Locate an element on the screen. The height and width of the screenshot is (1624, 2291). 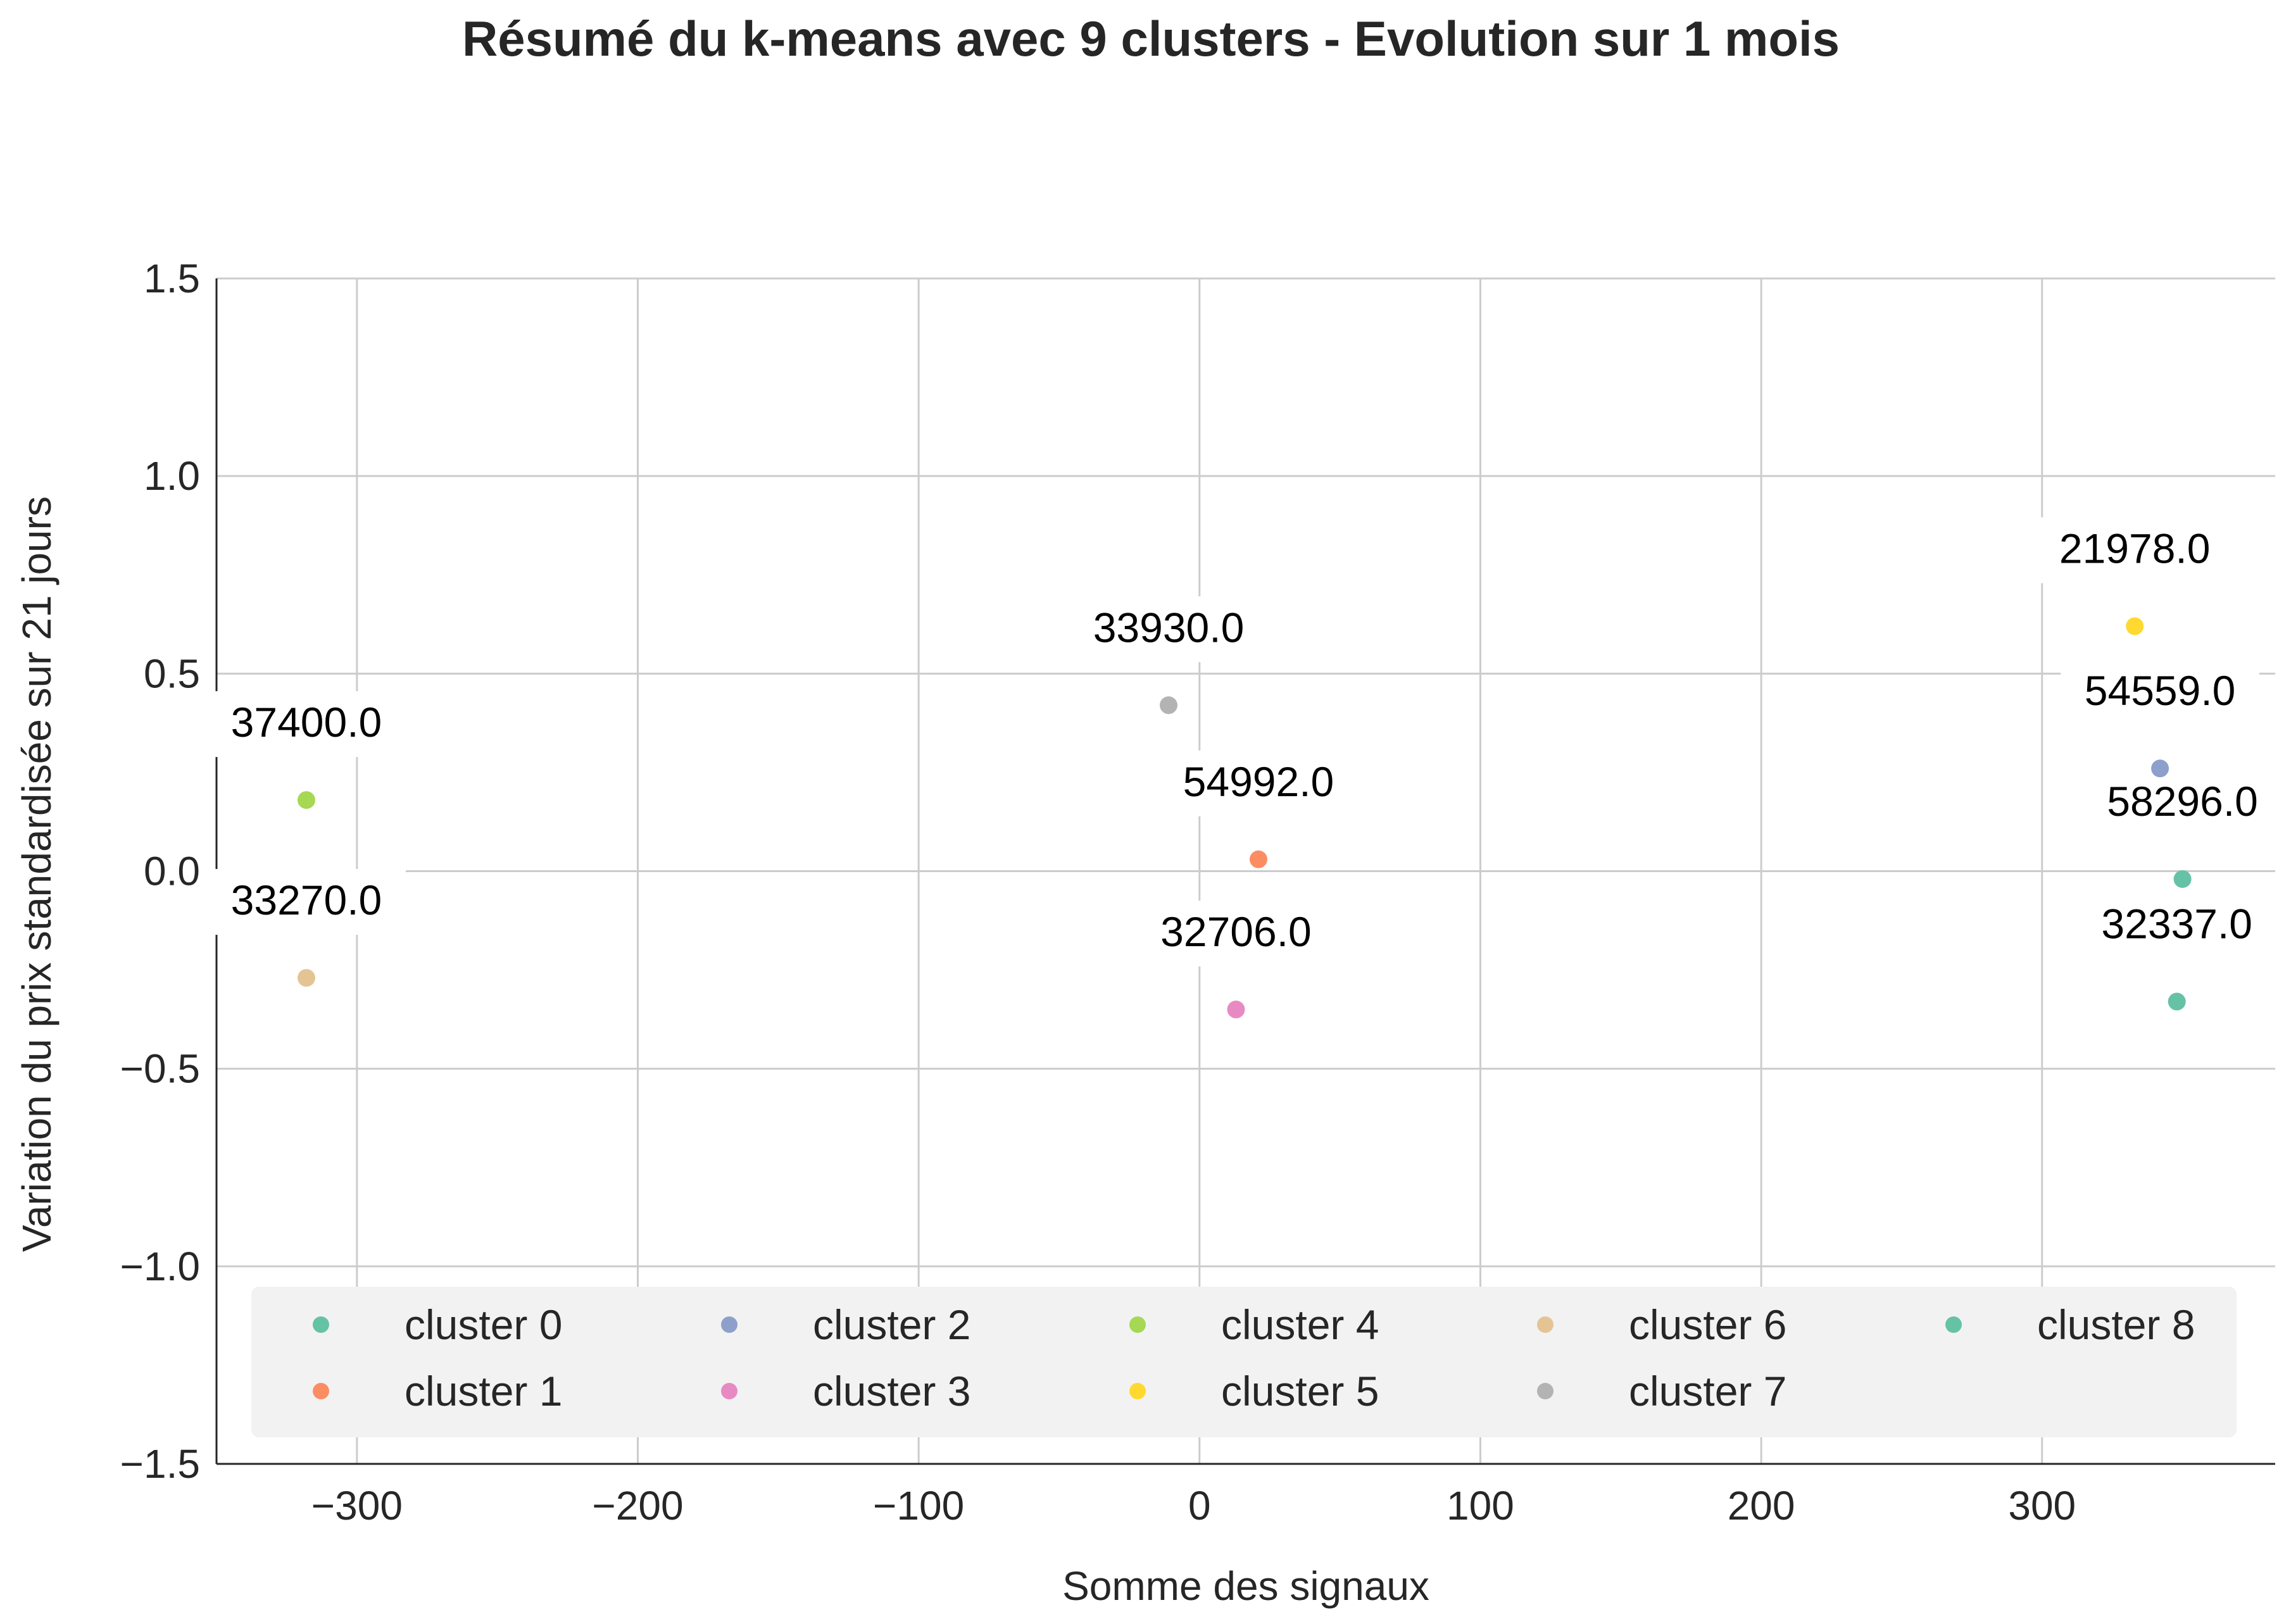
legend-entry: cluster 7 is located at coordinates (1661, 1391).